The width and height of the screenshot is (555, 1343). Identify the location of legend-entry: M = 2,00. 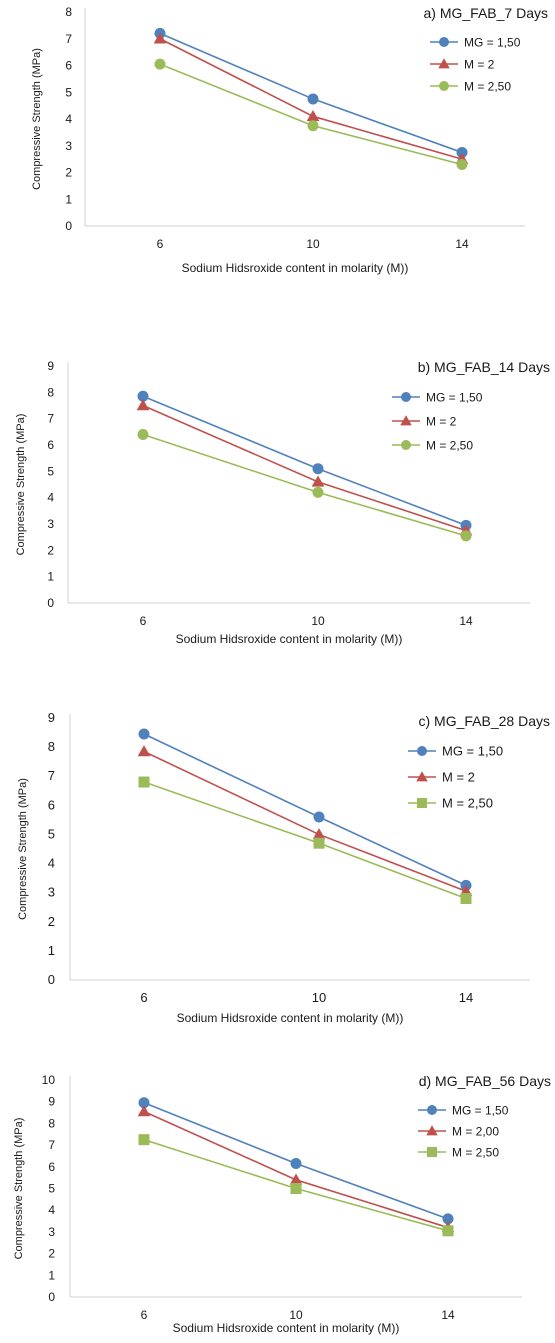
(458, 1132).